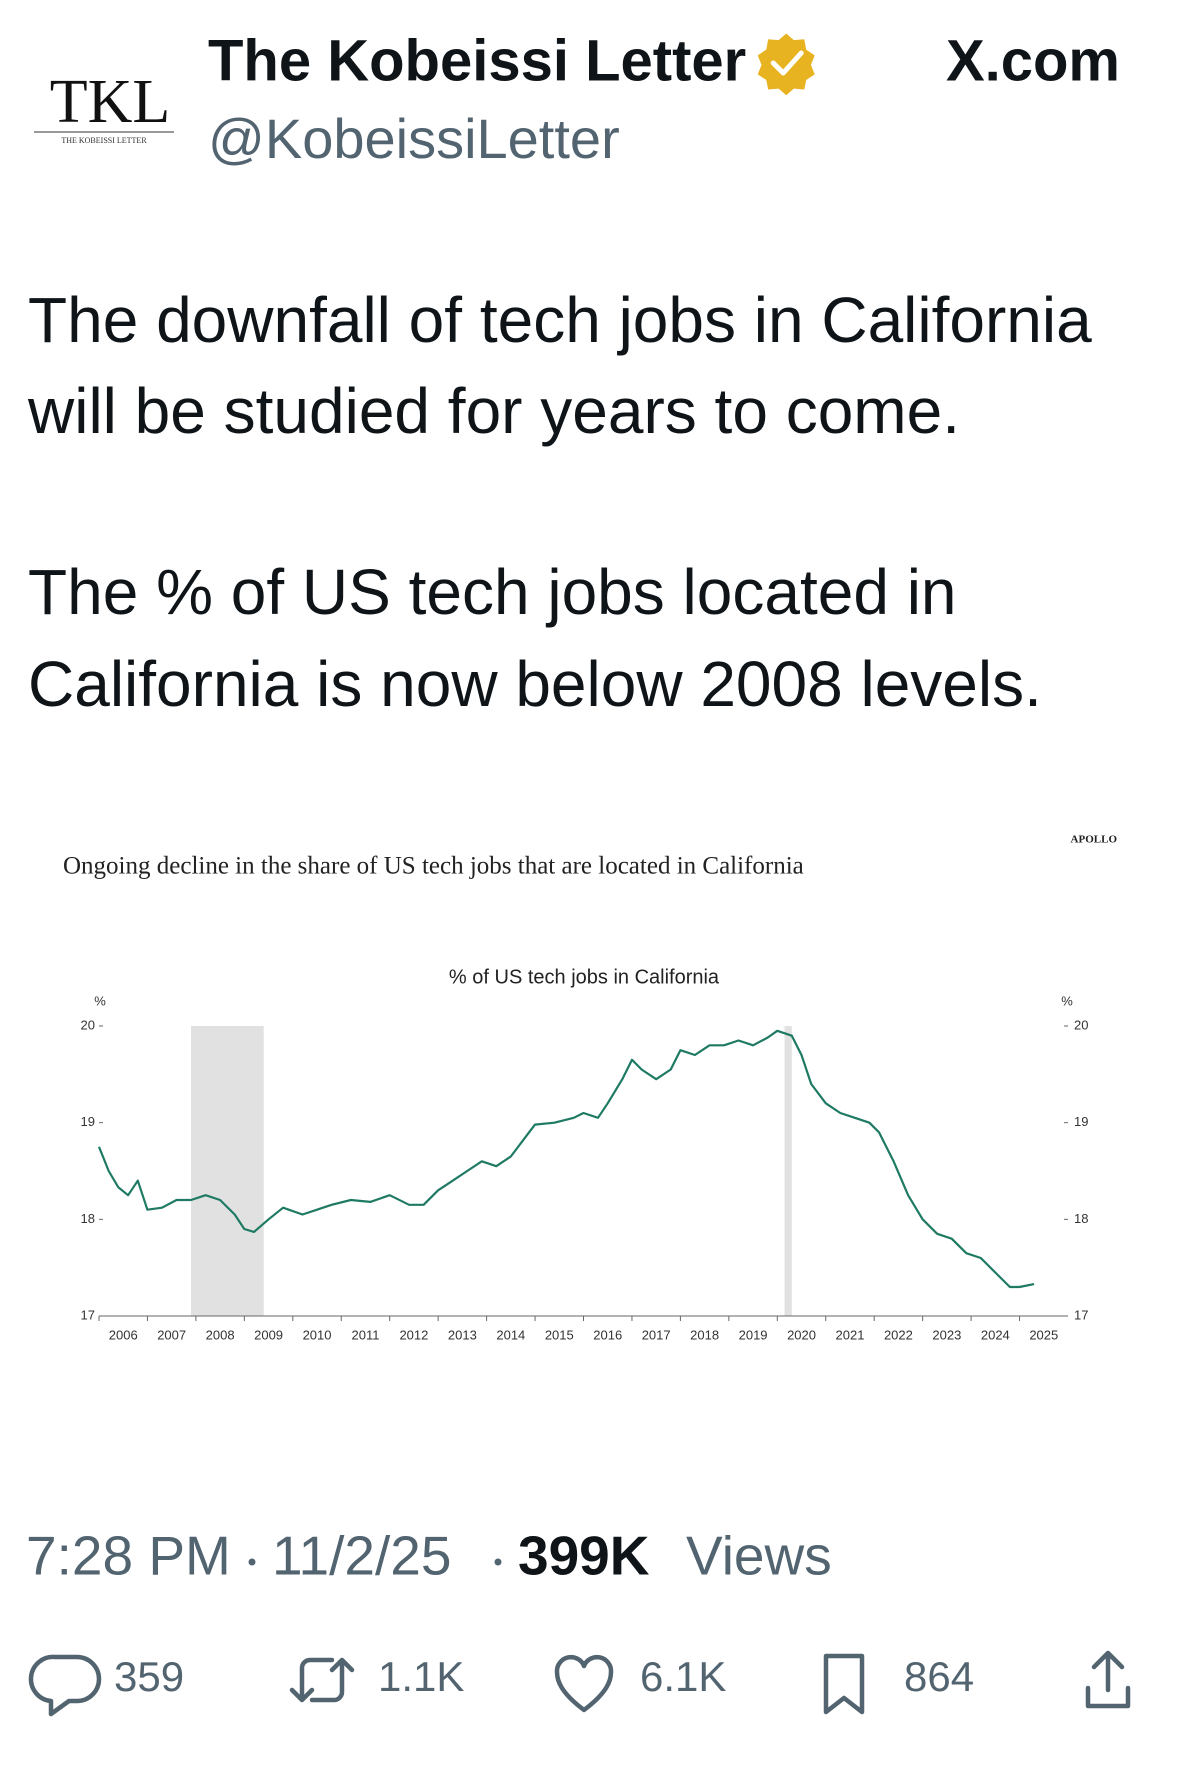 The width and height of the screenshot is (1179, 1769). What do you see at coordinates (477, 60) in the screenshot?
I see `author-name: The Kobeissi Letter` at bounding box center [477, 60].